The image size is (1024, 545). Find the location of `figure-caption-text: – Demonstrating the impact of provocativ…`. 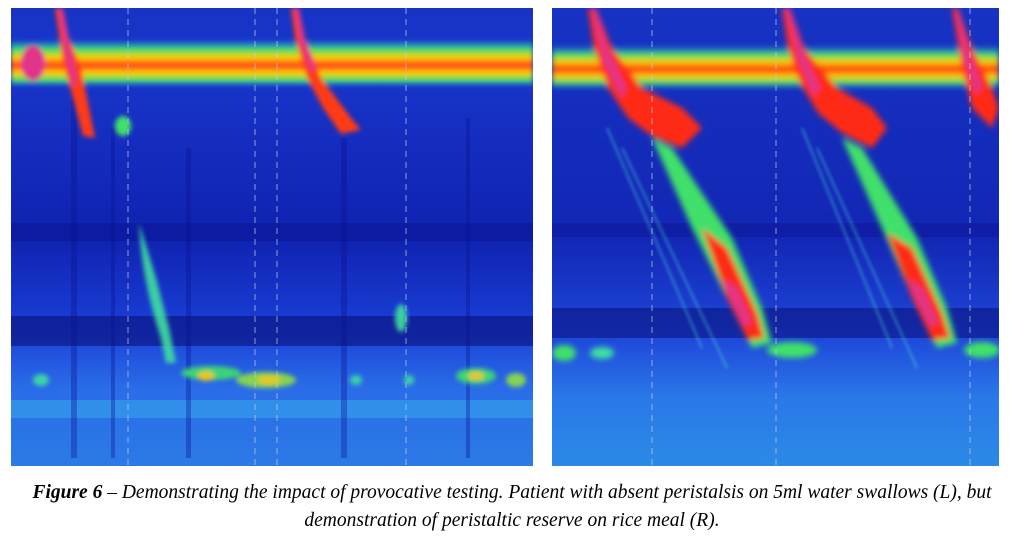

figure-caption-text: – Demonstrating the impact of provocativ… is located at coordinates (546, 506).